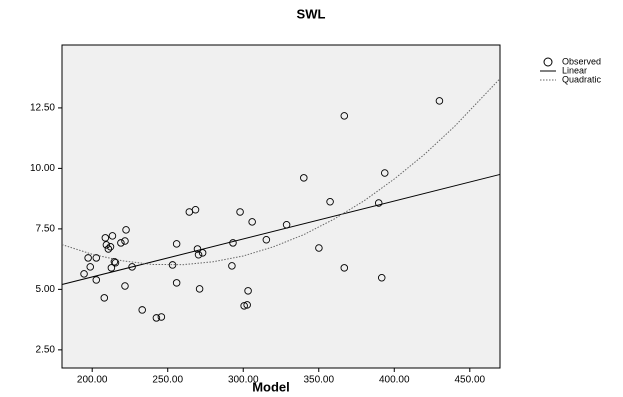 Image resolution: width=623 pixels, height=397 pixels. What do you see at coordinates (243, 380) in the screenshot?
I see `x-tick-label: 300.00` at bounding box center [243, 380].